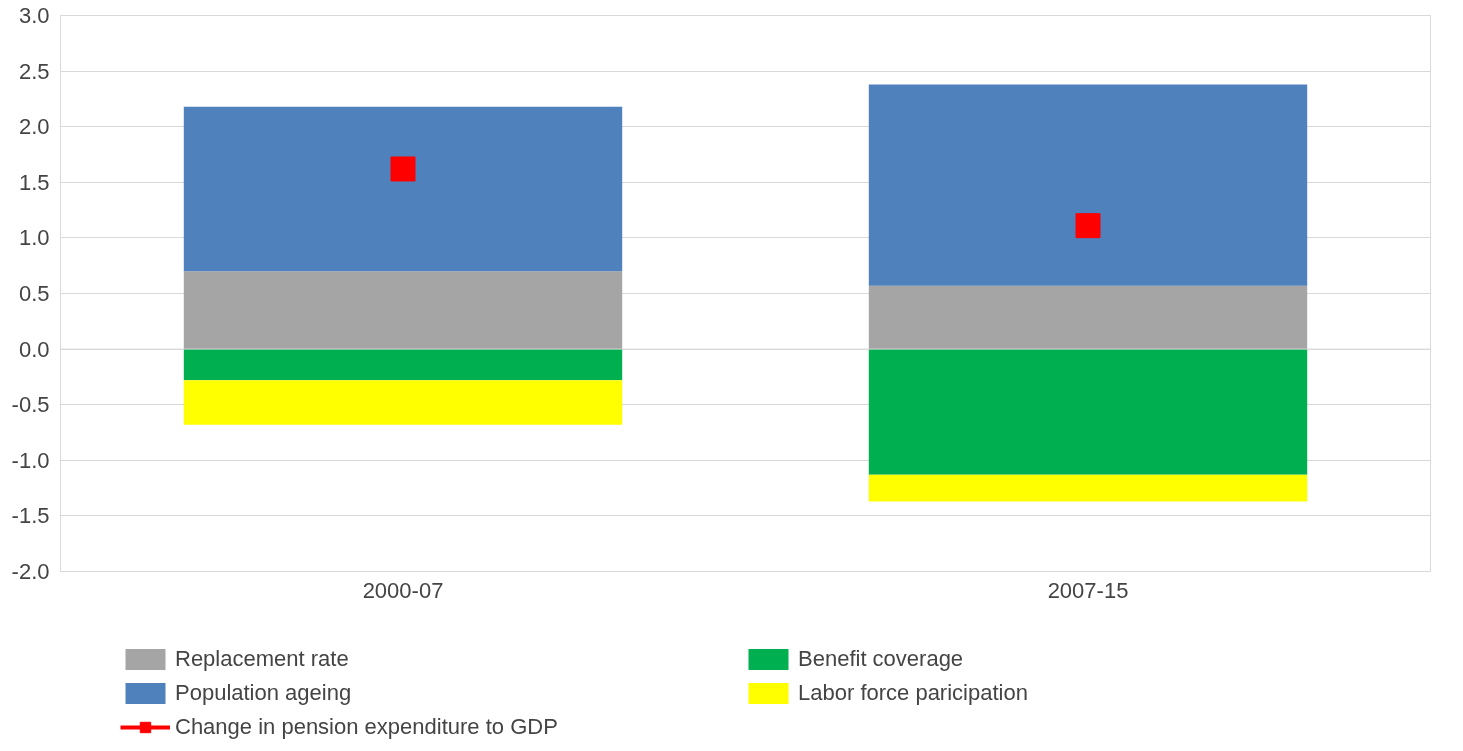  Describe the element at coordinates (34, 71) in the screenshot. I see `y-tick-label: 2.5` at that location.